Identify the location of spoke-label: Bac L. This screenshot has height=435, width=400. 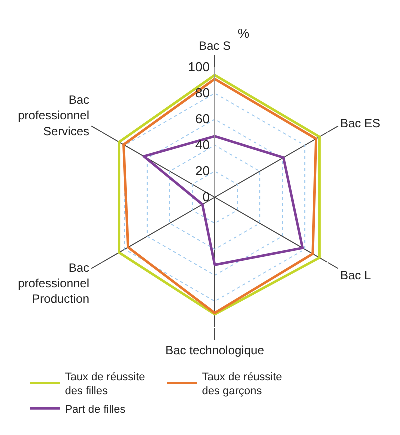
(356, 275).